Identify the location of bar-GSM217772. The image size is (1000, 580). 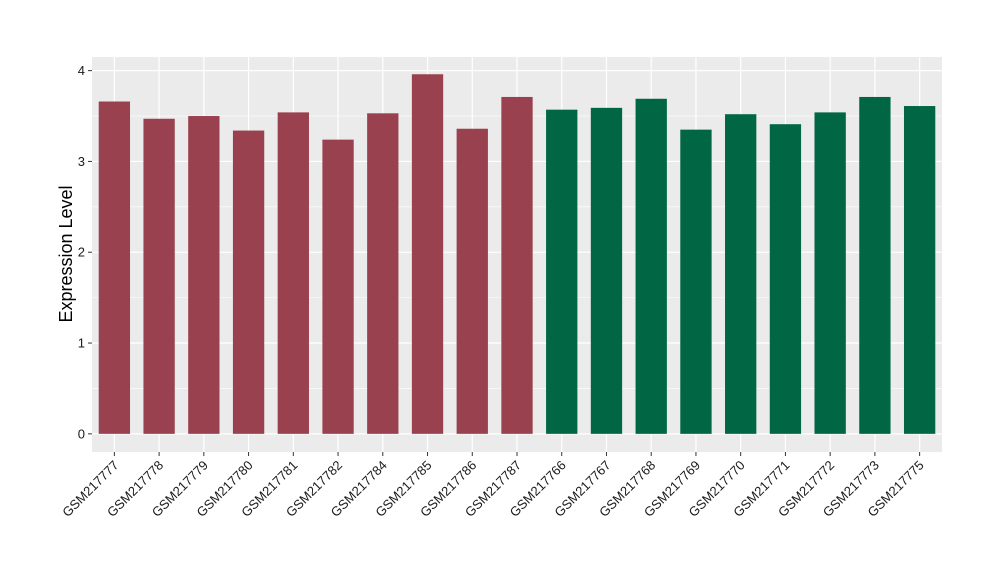
(830, 273).